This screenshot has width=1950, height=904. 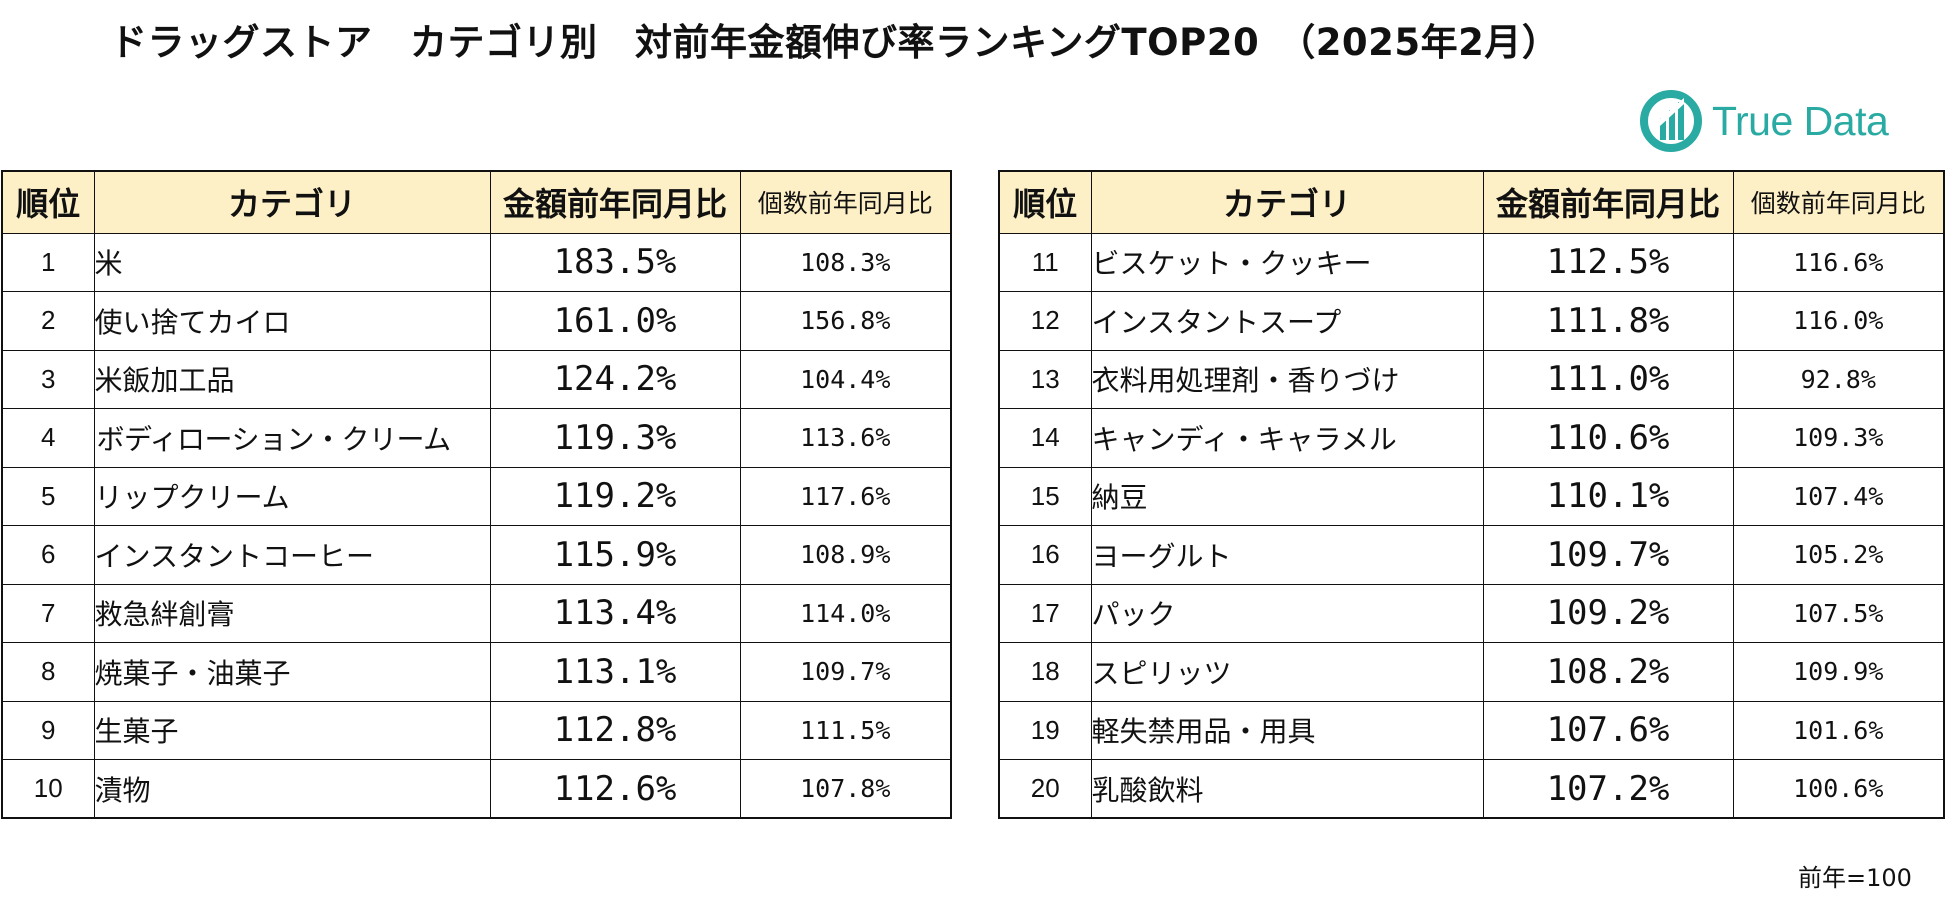 What do you see at coordinates (615, 730) in the screenshot?
I see `amount-yoy-cell: 112.8%` at bounding box center [615, 730].